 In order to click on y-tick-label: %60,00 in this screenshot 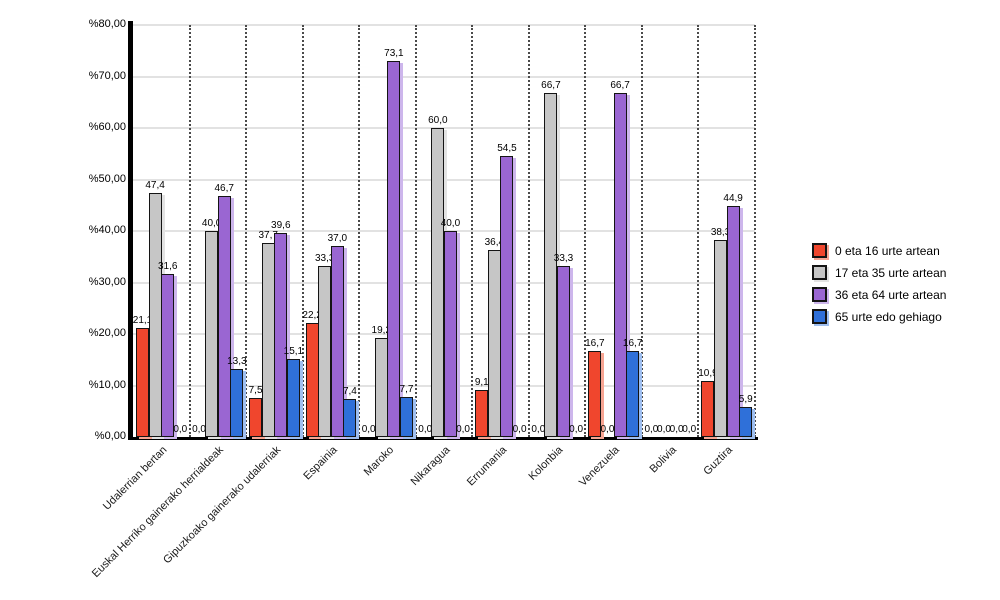, I will do `click(107, 127)`.